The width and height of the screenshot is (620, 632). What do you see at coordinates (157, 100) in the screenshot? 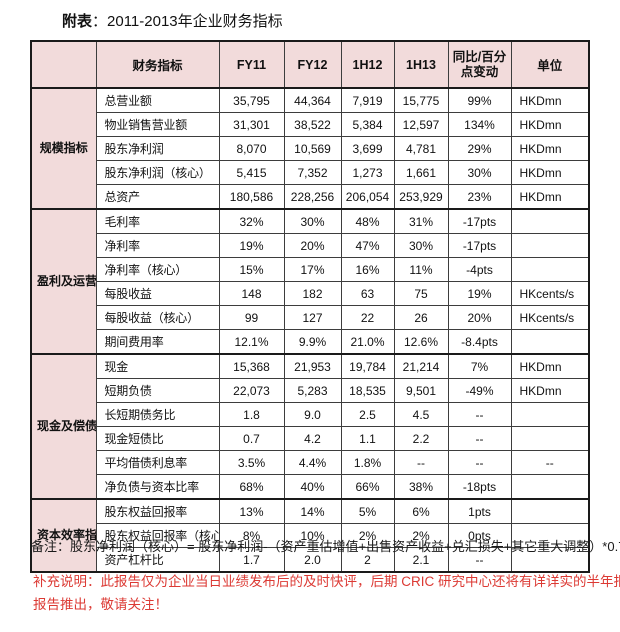
I see `indicator-cell: 总营业额` at bounding box center [157, 100].